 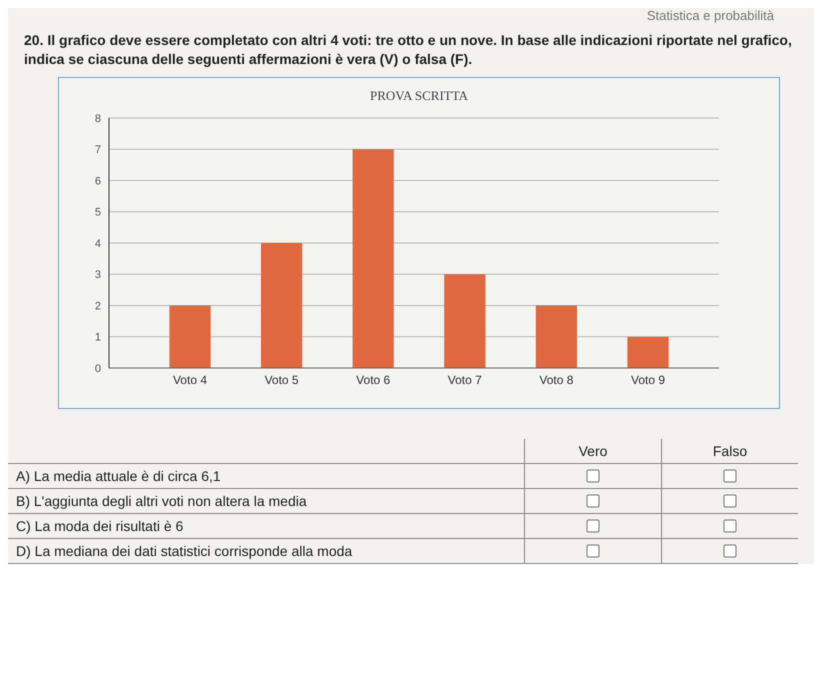 What do you see at coordinates (266, 525) in the screenshot?
I see `text: C) La moda dei risultati è 6` at bounding box center [266, 525].